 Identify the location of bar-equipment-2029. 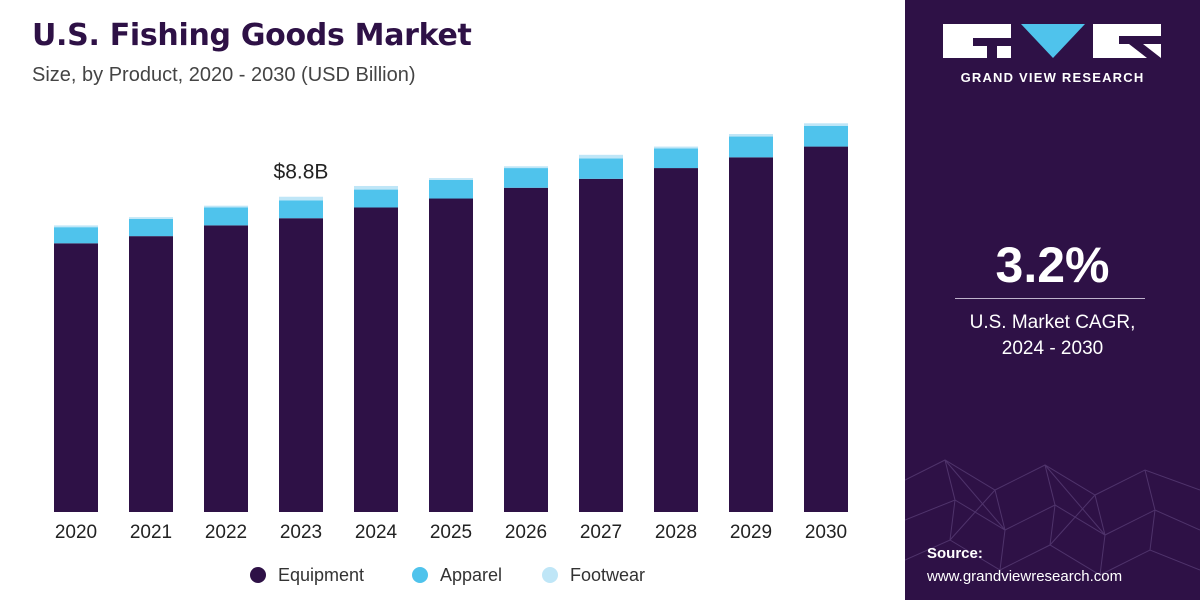
(751, 335).